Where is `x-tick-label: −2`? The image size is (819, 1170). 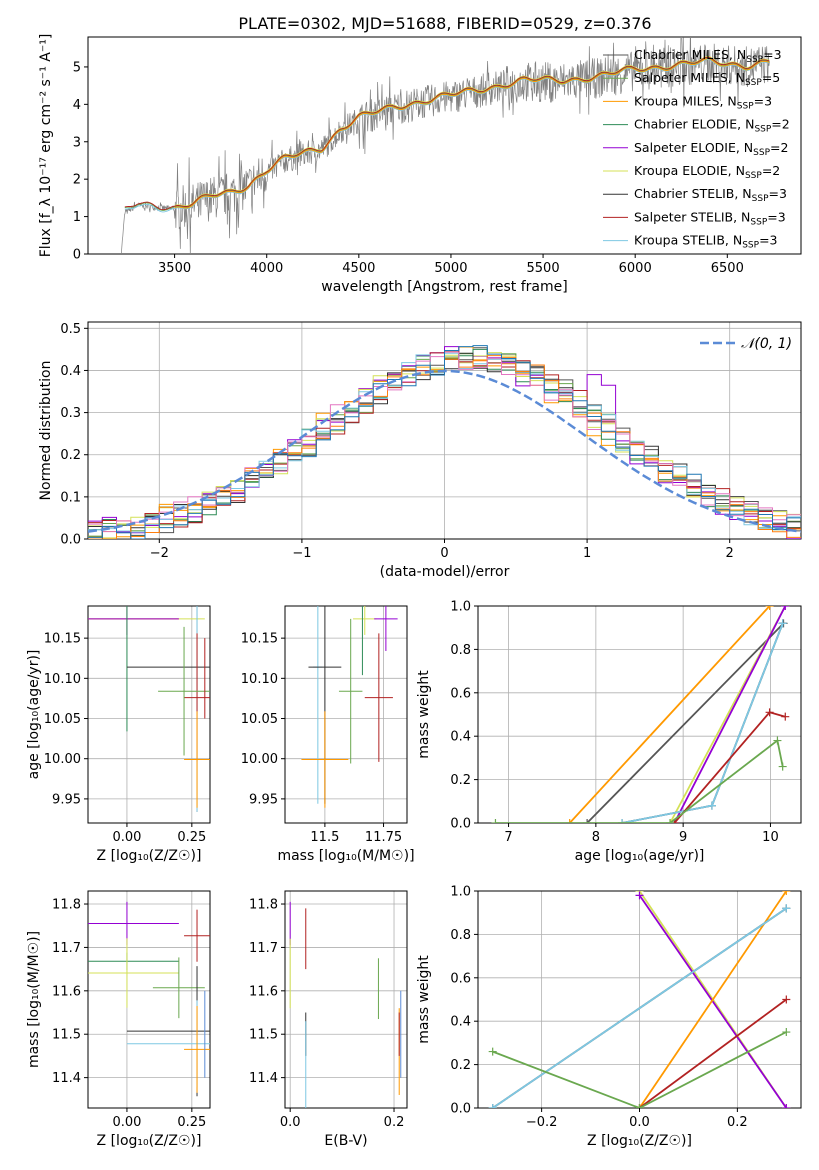
x-tick-label: −2 is located at coordinates (159, 553).